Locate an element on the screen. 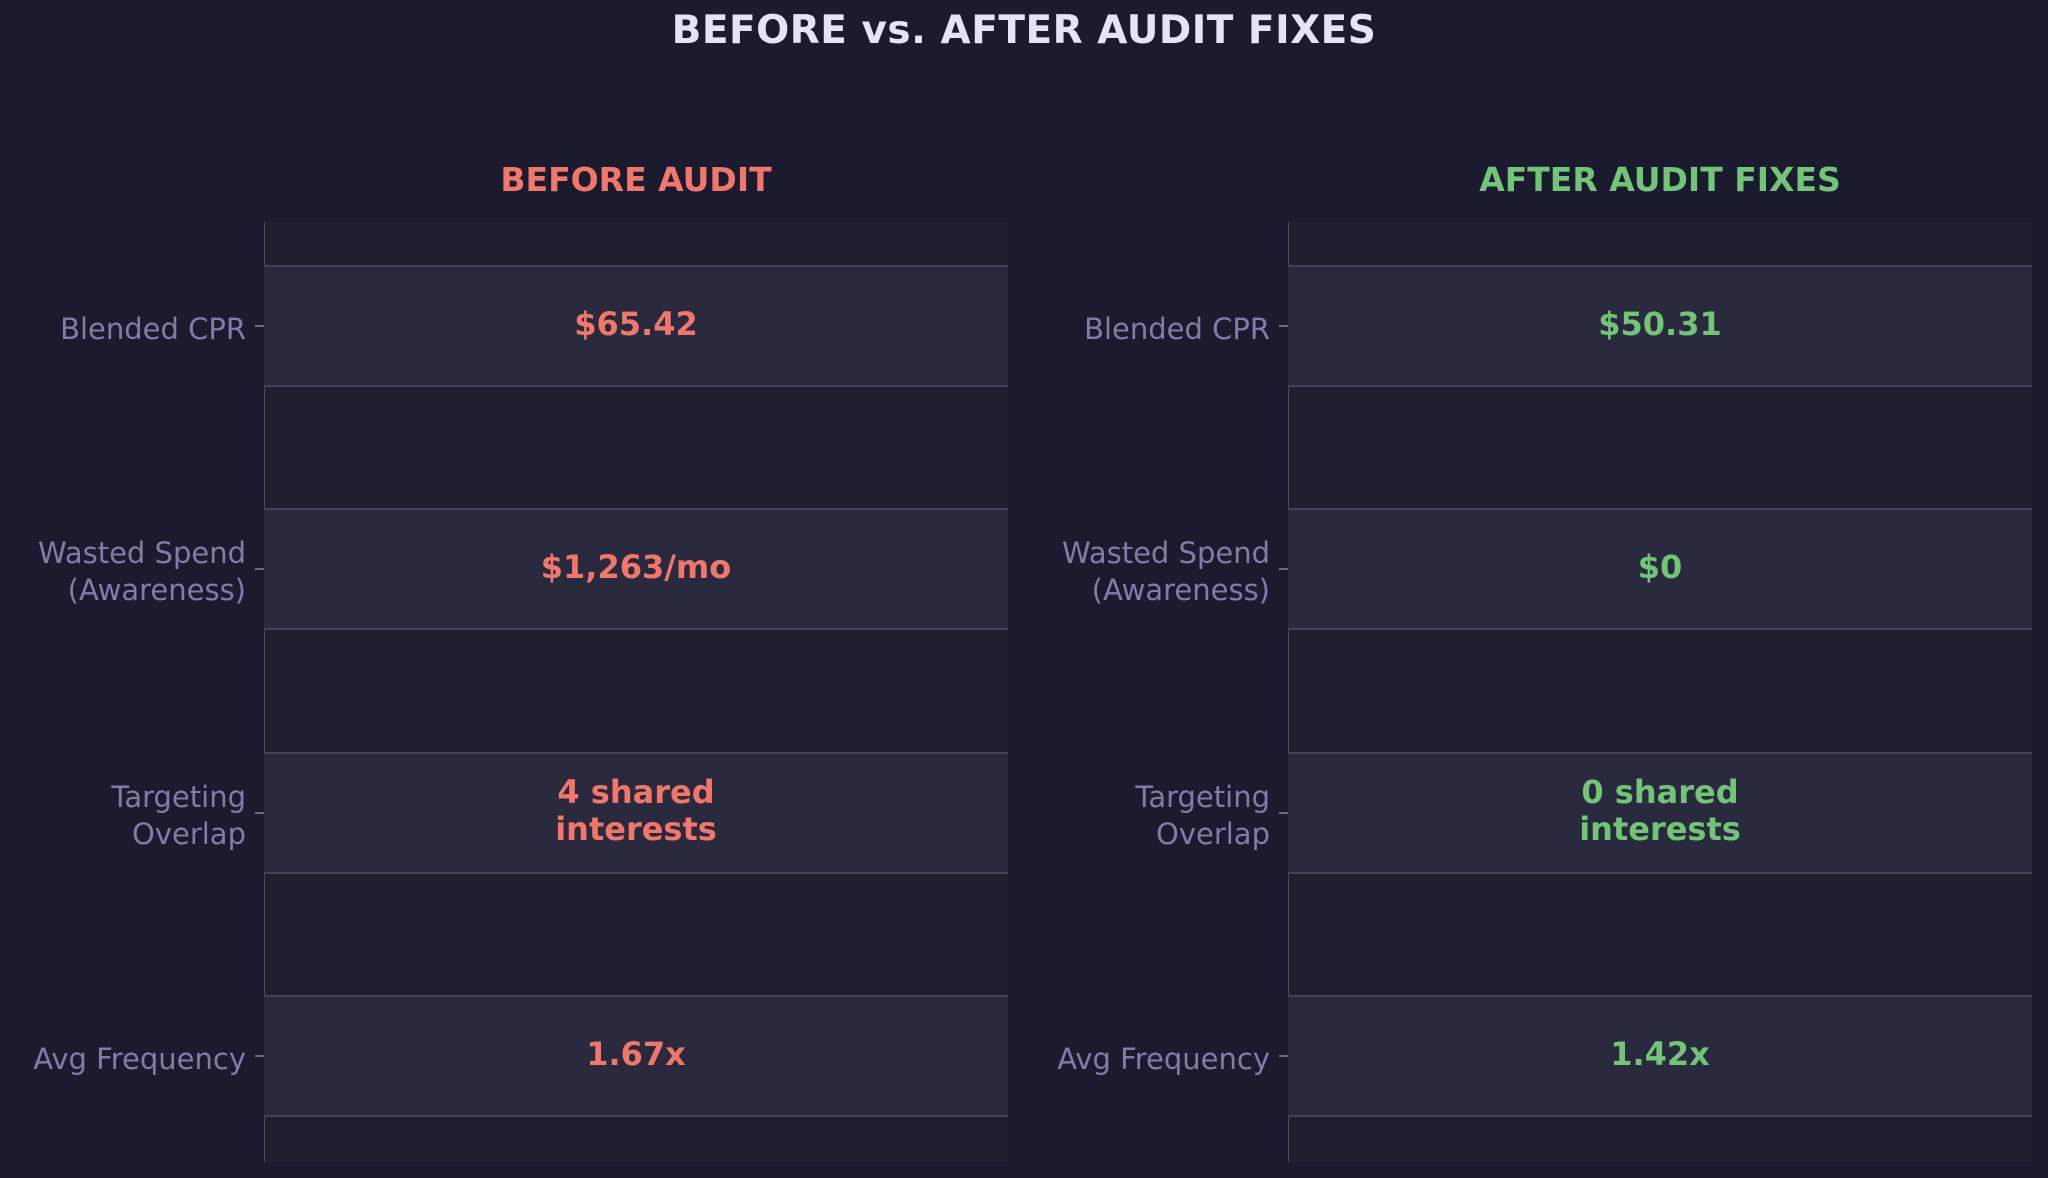 The width and height of the screenshot is (2048, 1178). metric-value: 0 shared interests is located at coordinates (1660, 810).